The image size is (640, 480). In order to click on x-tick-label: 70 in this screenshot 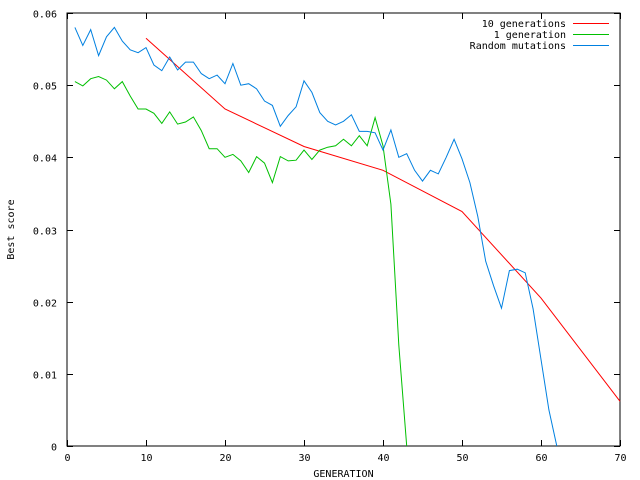, I will do `click(620, 458)`.